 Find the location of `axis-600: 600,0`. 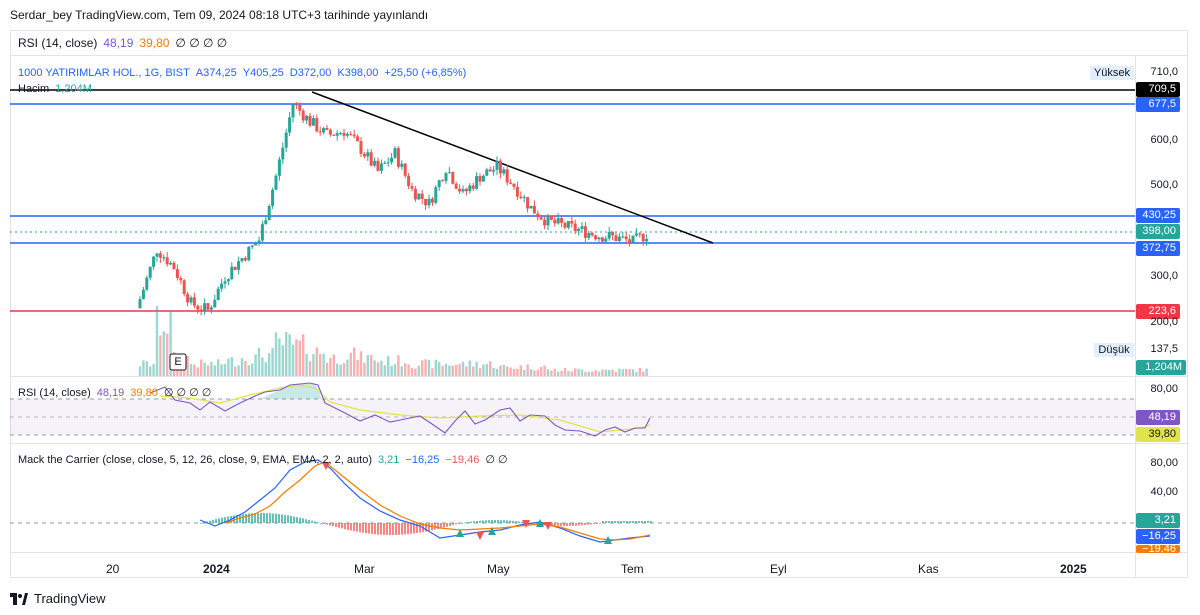

axis-600: 600,0 is located at coordinates (1164, 140).